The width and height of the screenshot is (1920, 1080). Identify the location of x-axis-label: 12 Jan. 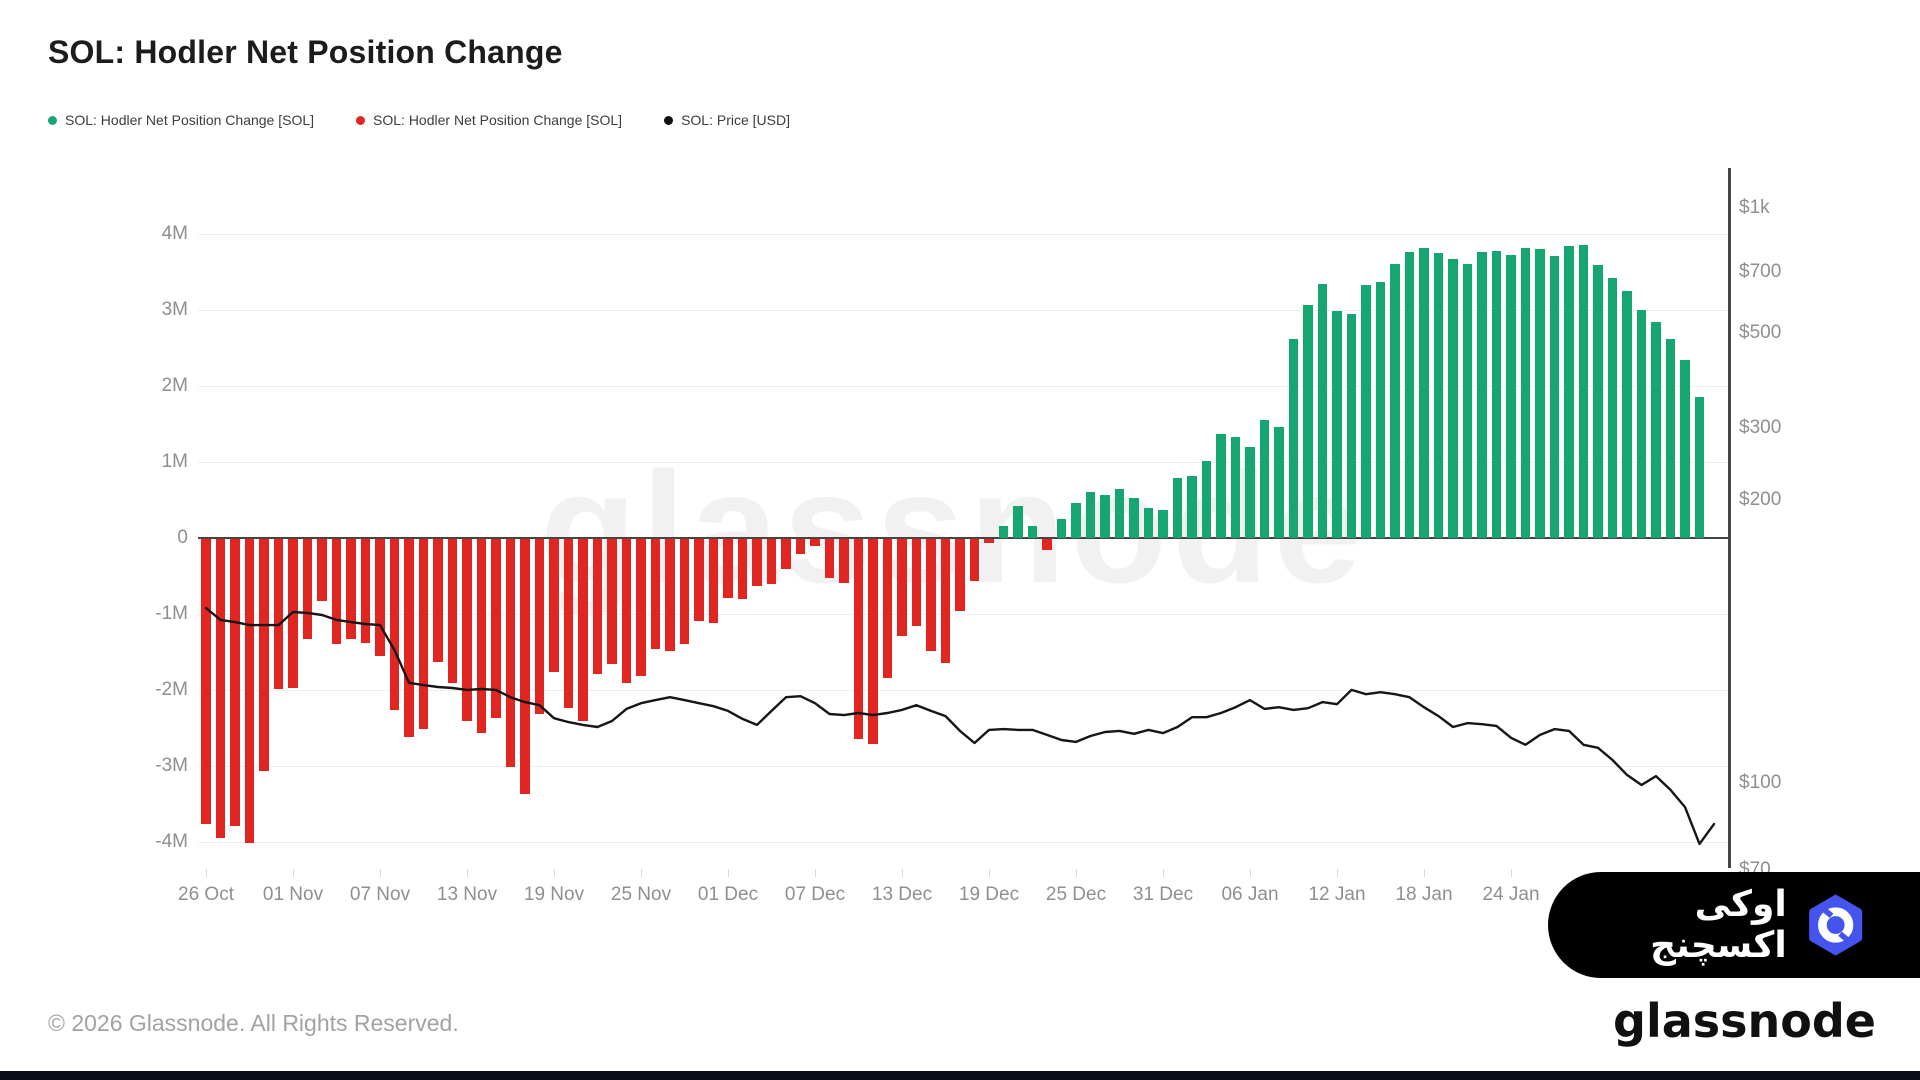
(1337, 894).